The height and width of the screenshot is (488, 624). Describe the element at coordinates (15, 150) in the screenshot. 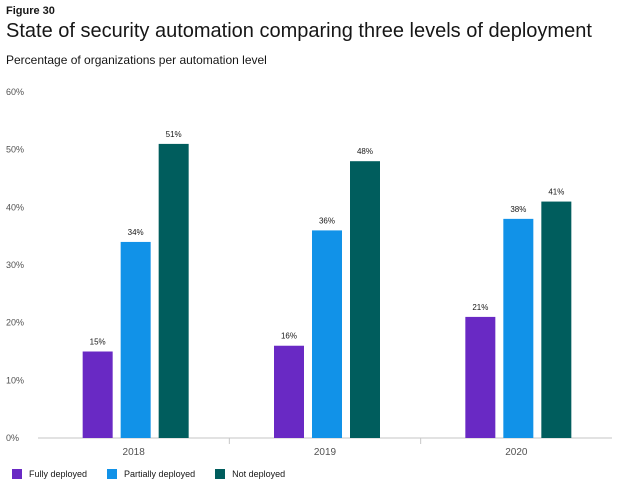

I see `y-tick-label: 50%` at that location.